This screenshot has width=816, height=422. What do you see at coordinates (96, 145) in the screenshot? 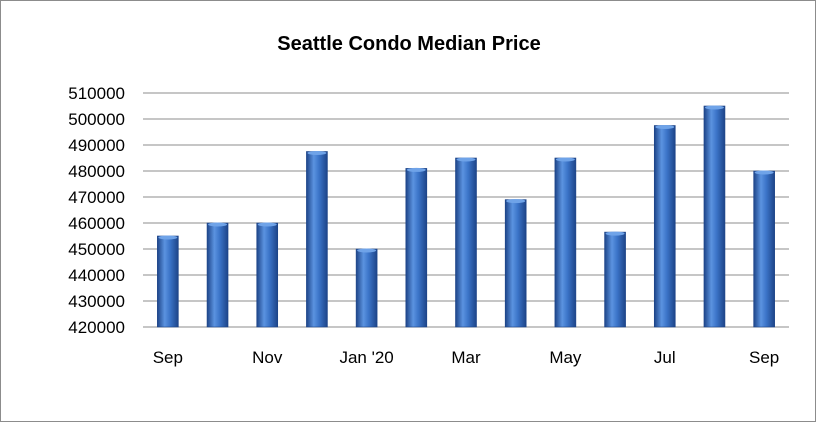
I see `y-tick-label: 490000` at bounding box center [96, 145].